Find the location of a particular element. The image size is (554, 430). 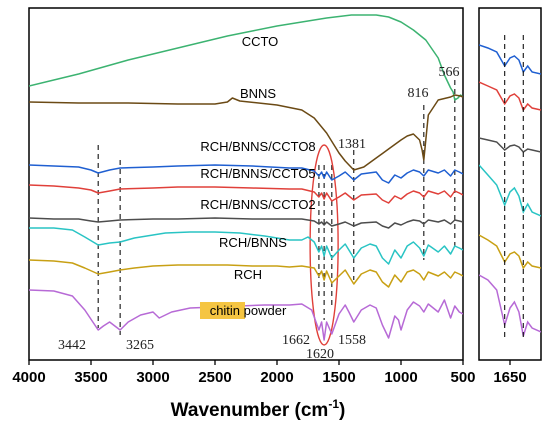

series-label: RCH/BNNS/CCTO2 is located at coordinates (257, 204).